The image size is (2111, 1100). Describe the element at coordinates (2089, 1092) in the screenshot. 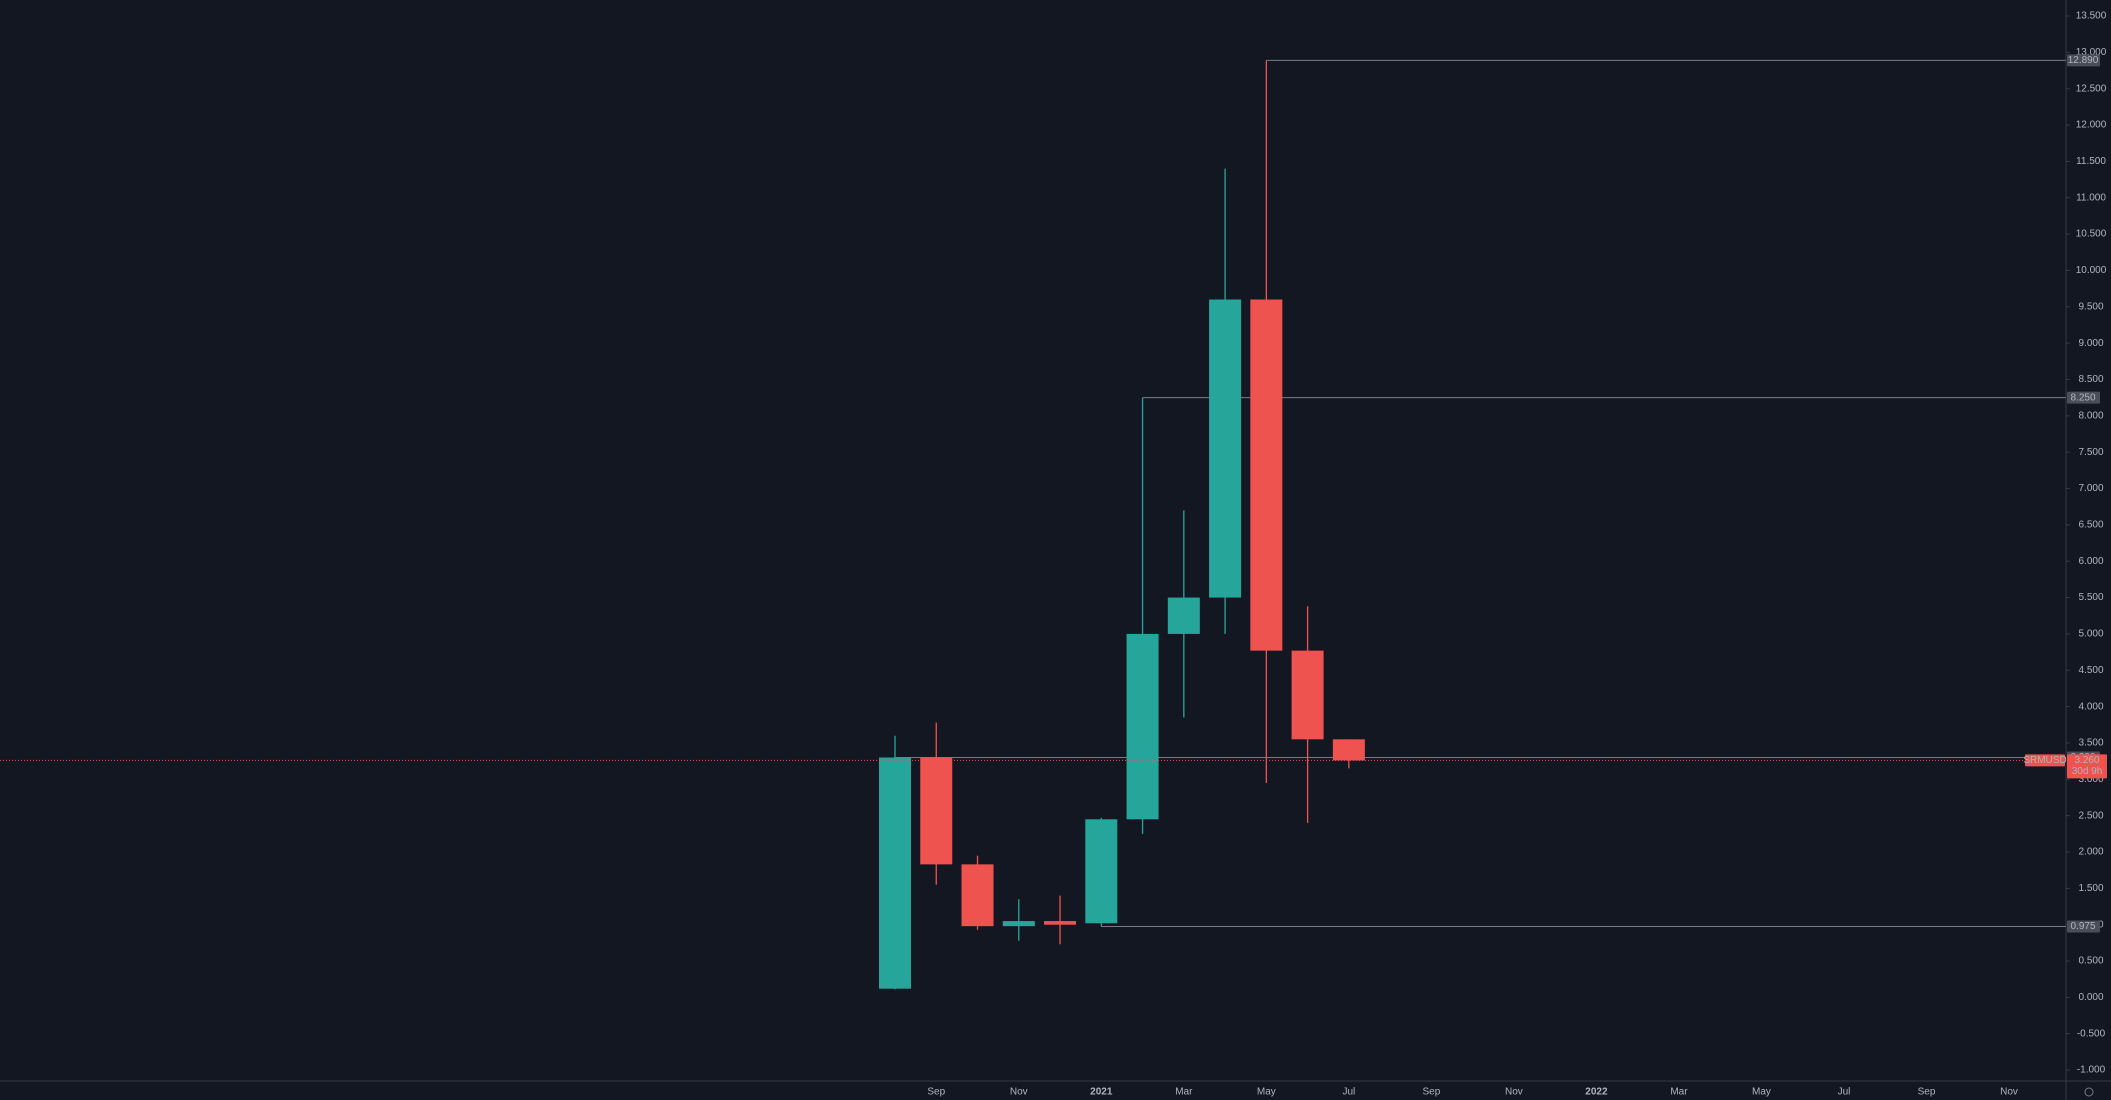

I see `settings-icon` at that location.